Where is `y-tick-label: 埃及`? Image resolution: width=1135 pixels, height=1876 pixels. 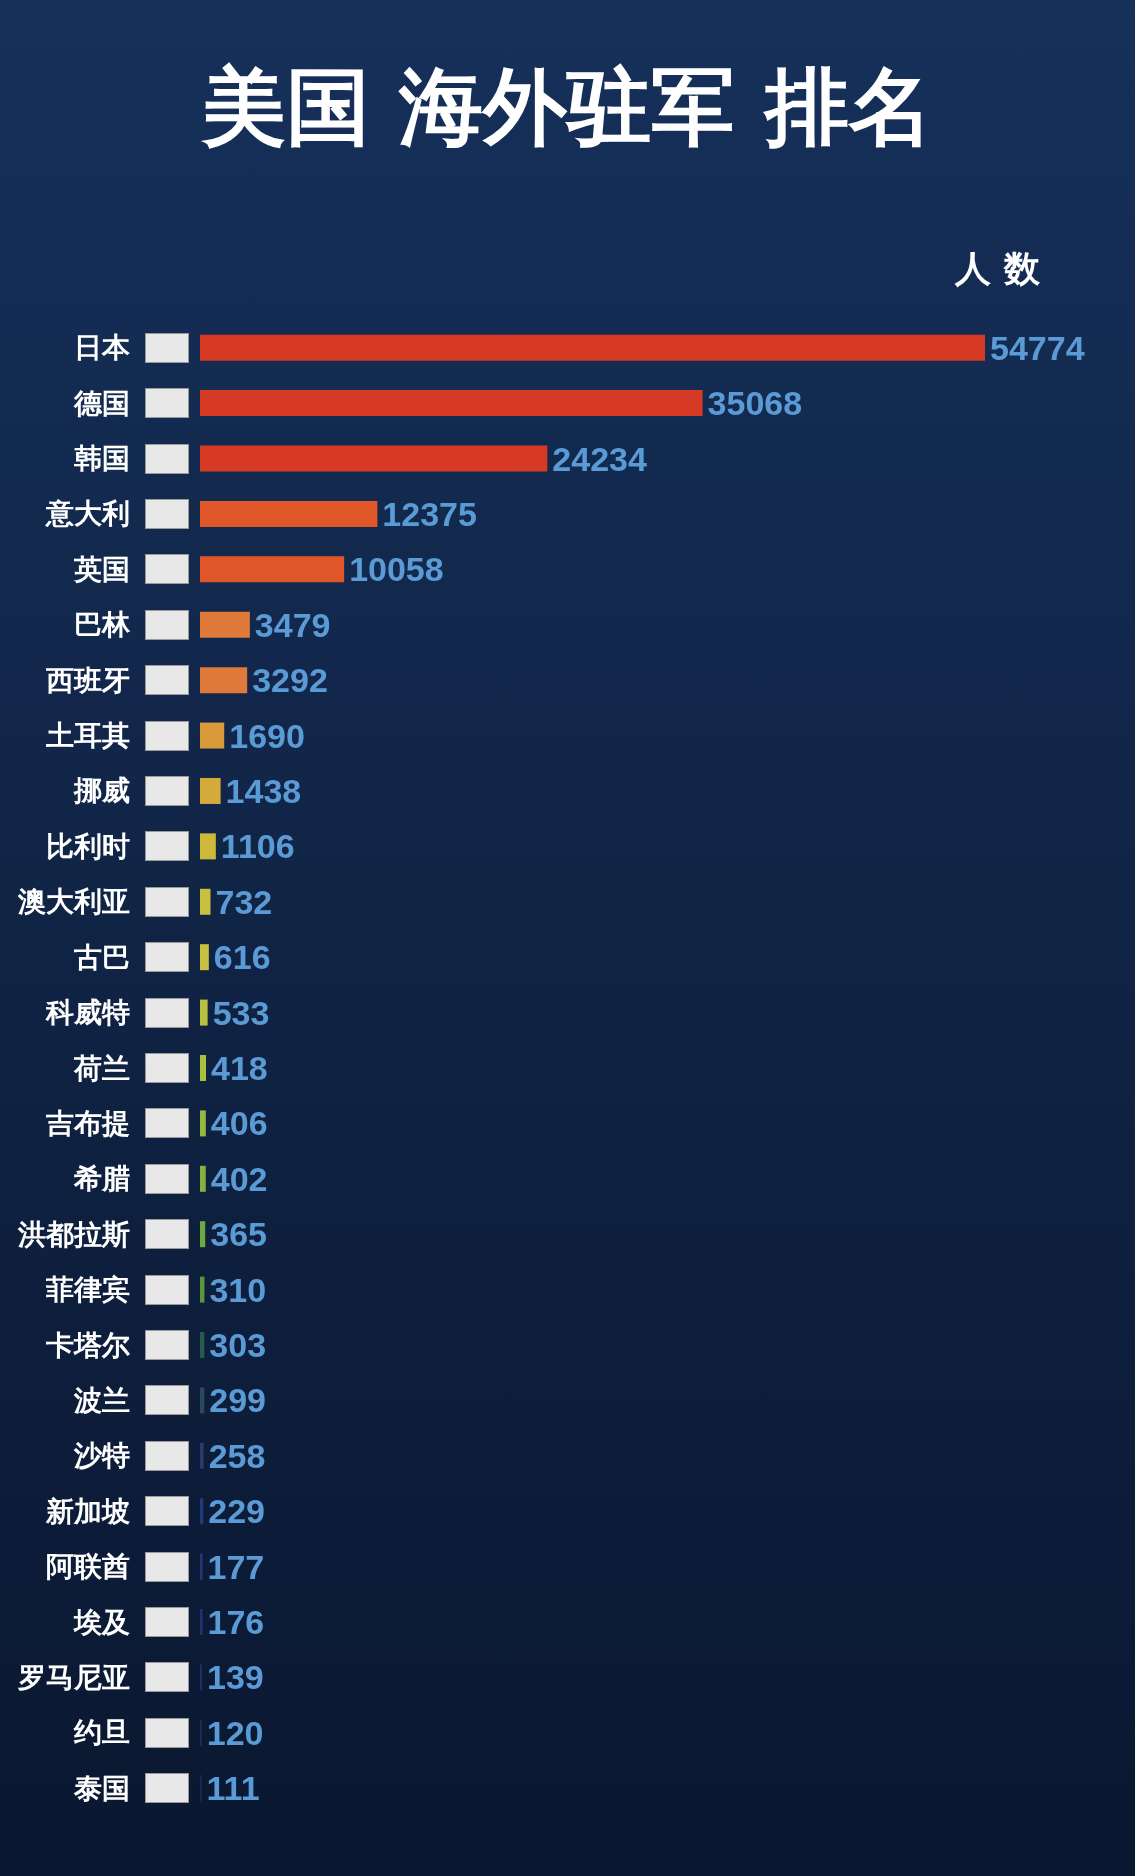
y-tick-label: 埃及 is located at coordinates (101, 1622).